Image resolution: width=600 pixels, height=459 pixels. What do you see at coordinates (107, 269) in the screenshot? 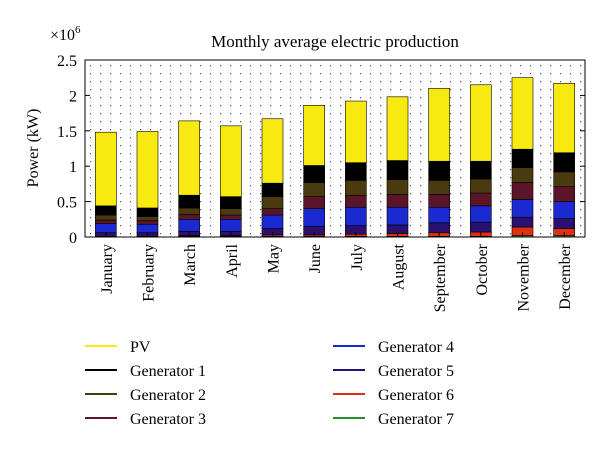
I see `x-tick-label: January` at bounding box center [107, 269].